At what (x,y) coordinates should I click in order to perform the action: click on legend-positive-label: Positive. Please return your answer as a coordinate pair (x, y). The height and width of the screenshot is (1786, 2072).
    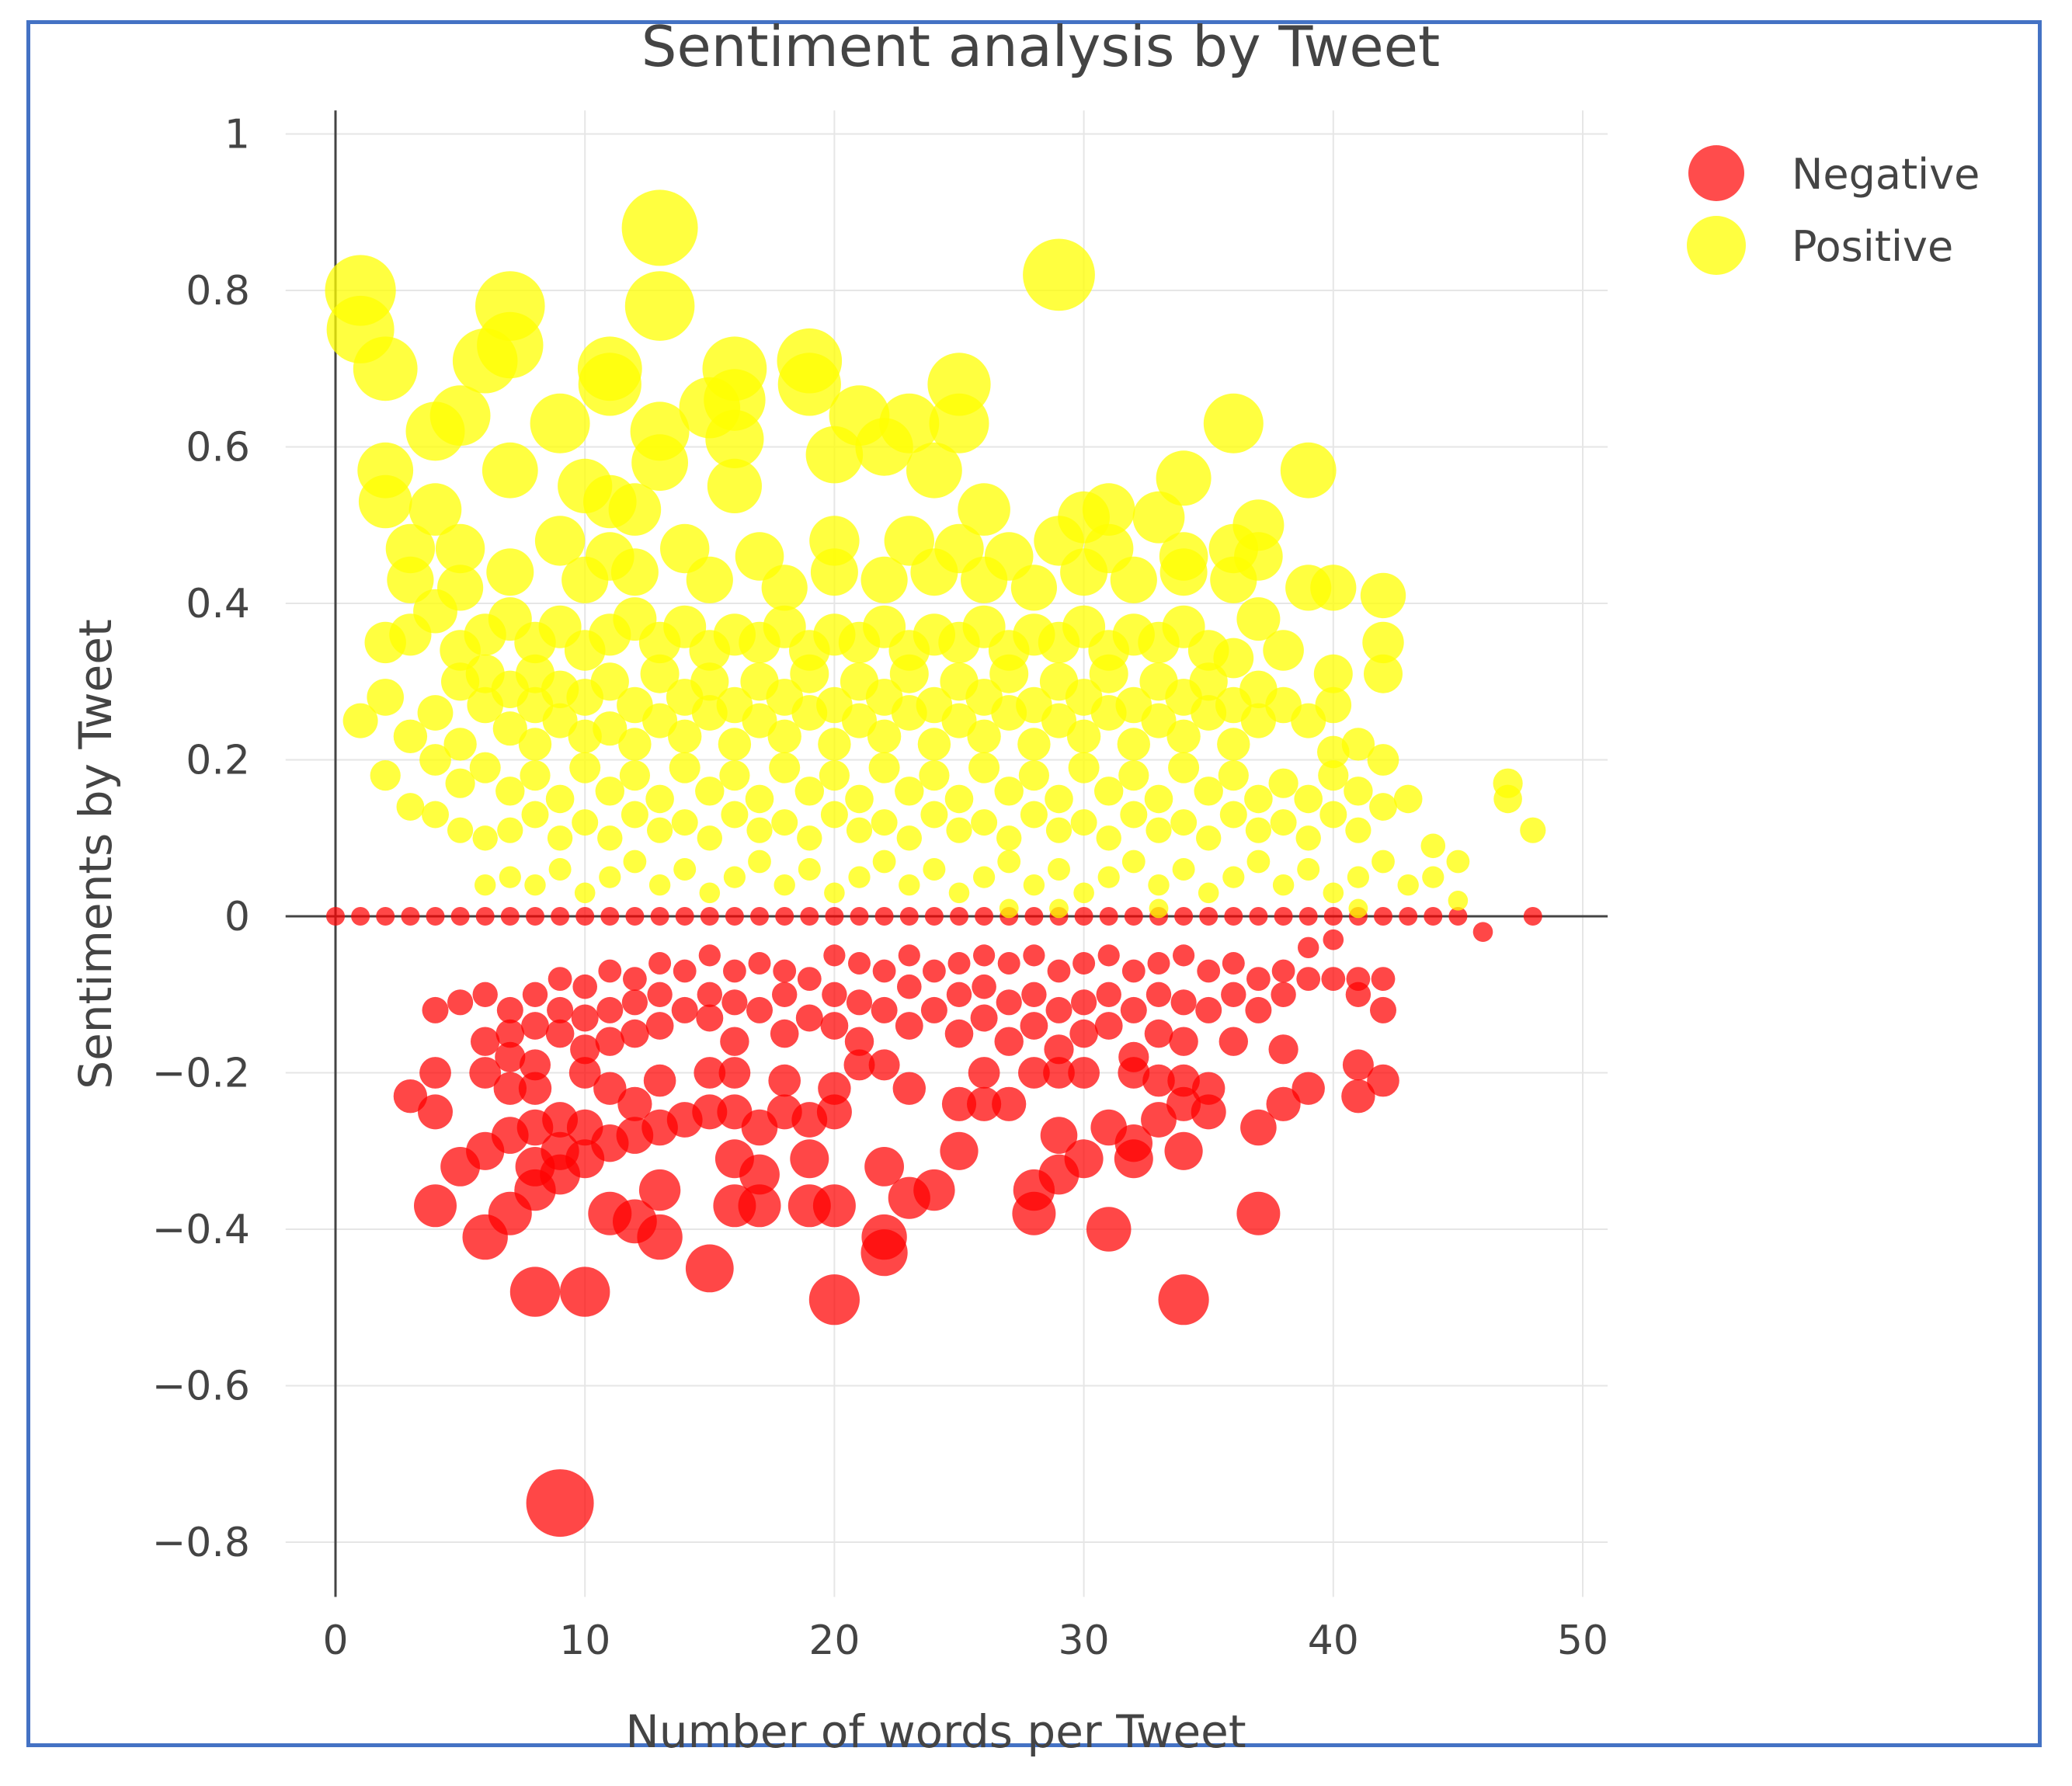
    Looking at the image, I should click on (1872, 246).